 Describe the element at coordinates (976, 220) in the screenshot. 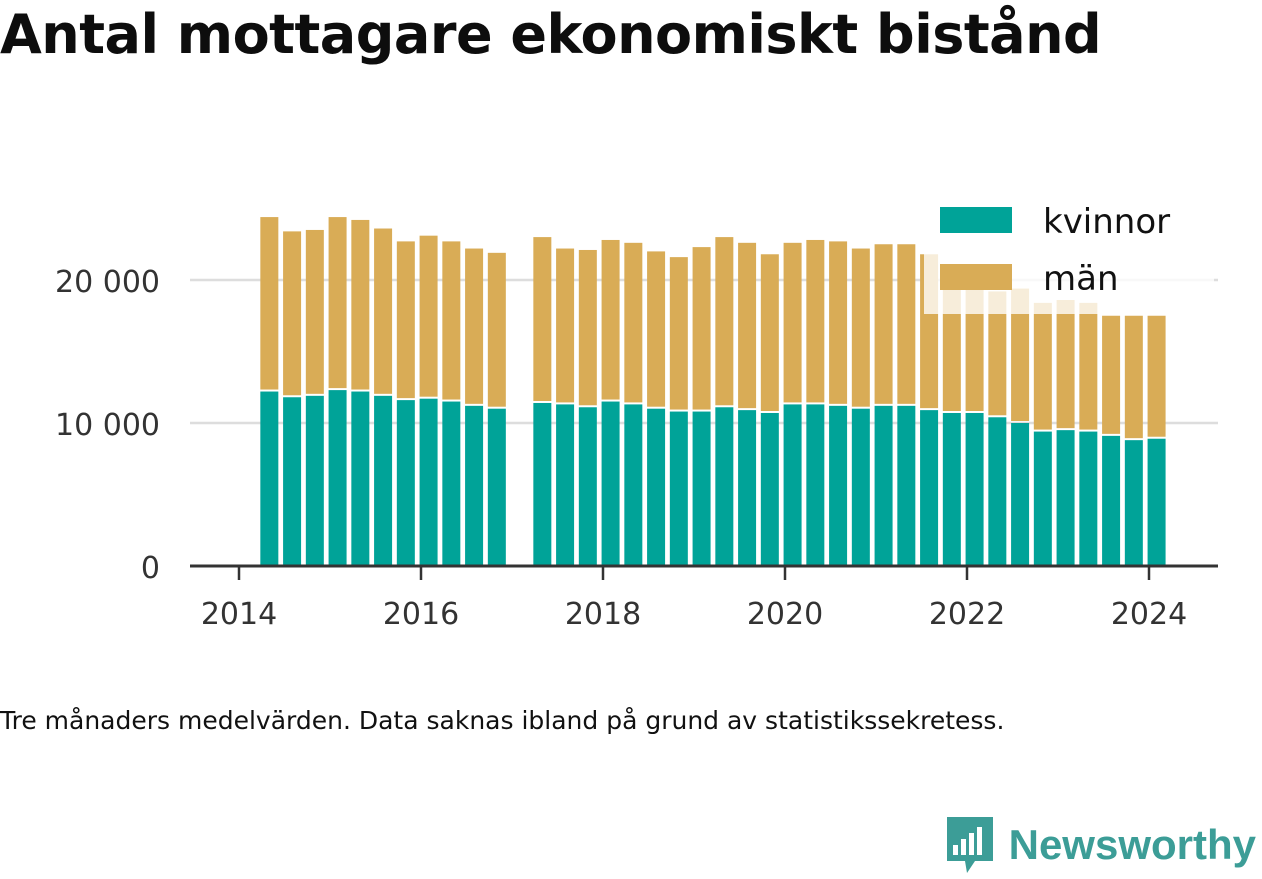

I see `legend-swatch-kvinnor` at that location.